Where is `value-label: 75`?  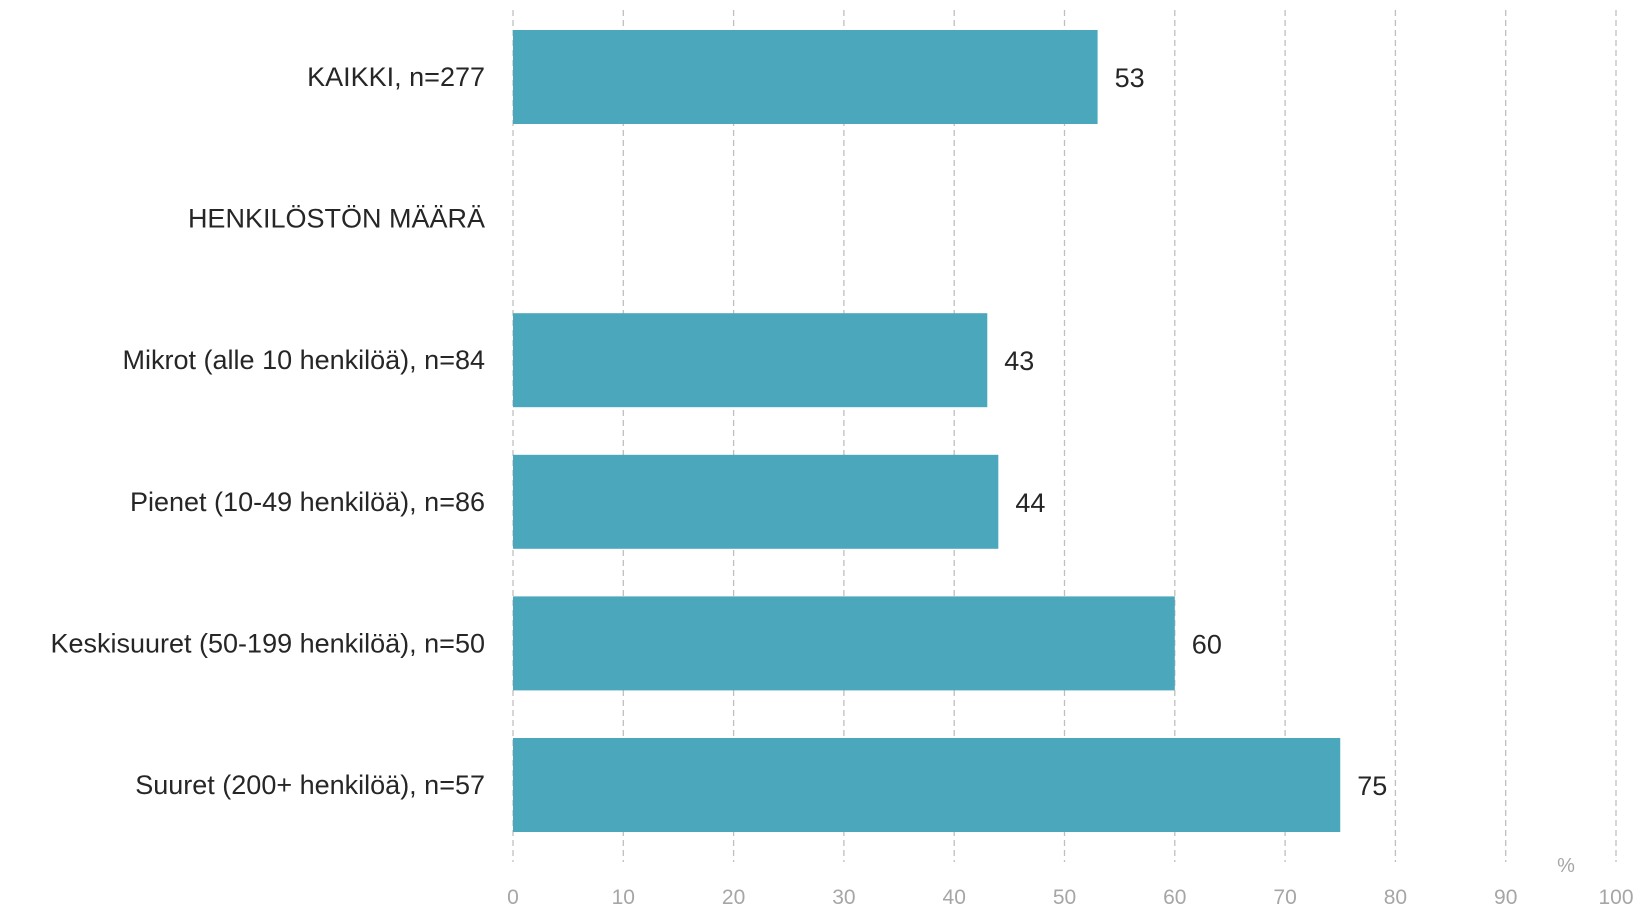 value-label: 75 is located at coordinates (1372, 786).